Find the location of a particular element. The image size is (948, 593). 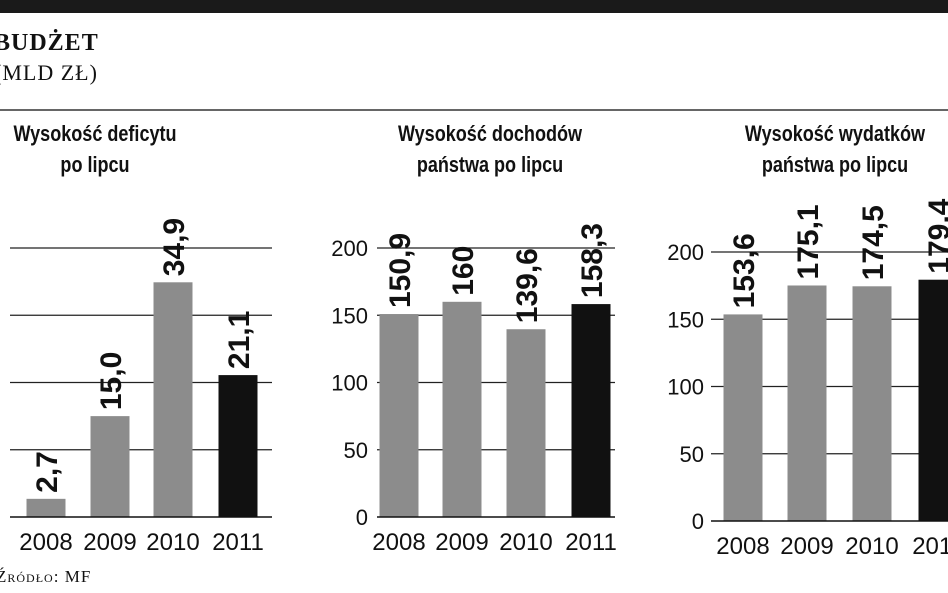

value-label: 34,9 is located at coordinates (174, 247).